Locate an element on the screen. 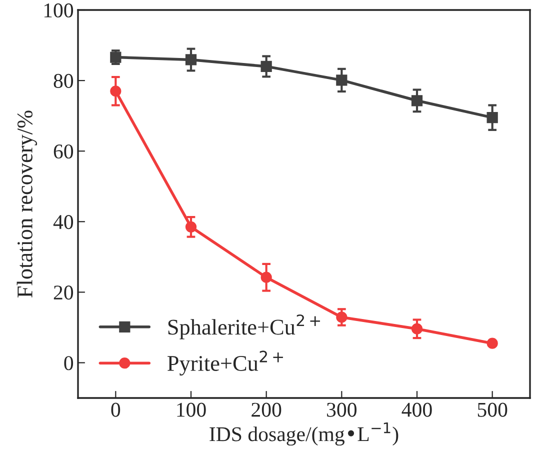 Image resolution: width=537 pixels, height=454 pixels. y-tick-label: 40 is located at coordinates (63, 222).